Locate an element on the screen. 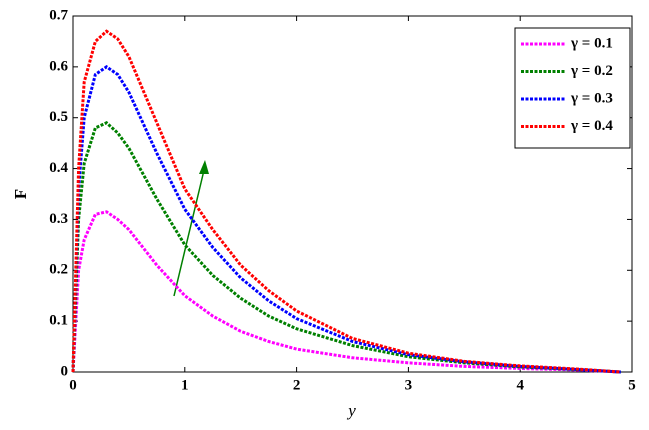 The width and height of the screenshot is (649, 430). y-tick-label: 0.7 is located at coordinates (58, 15).